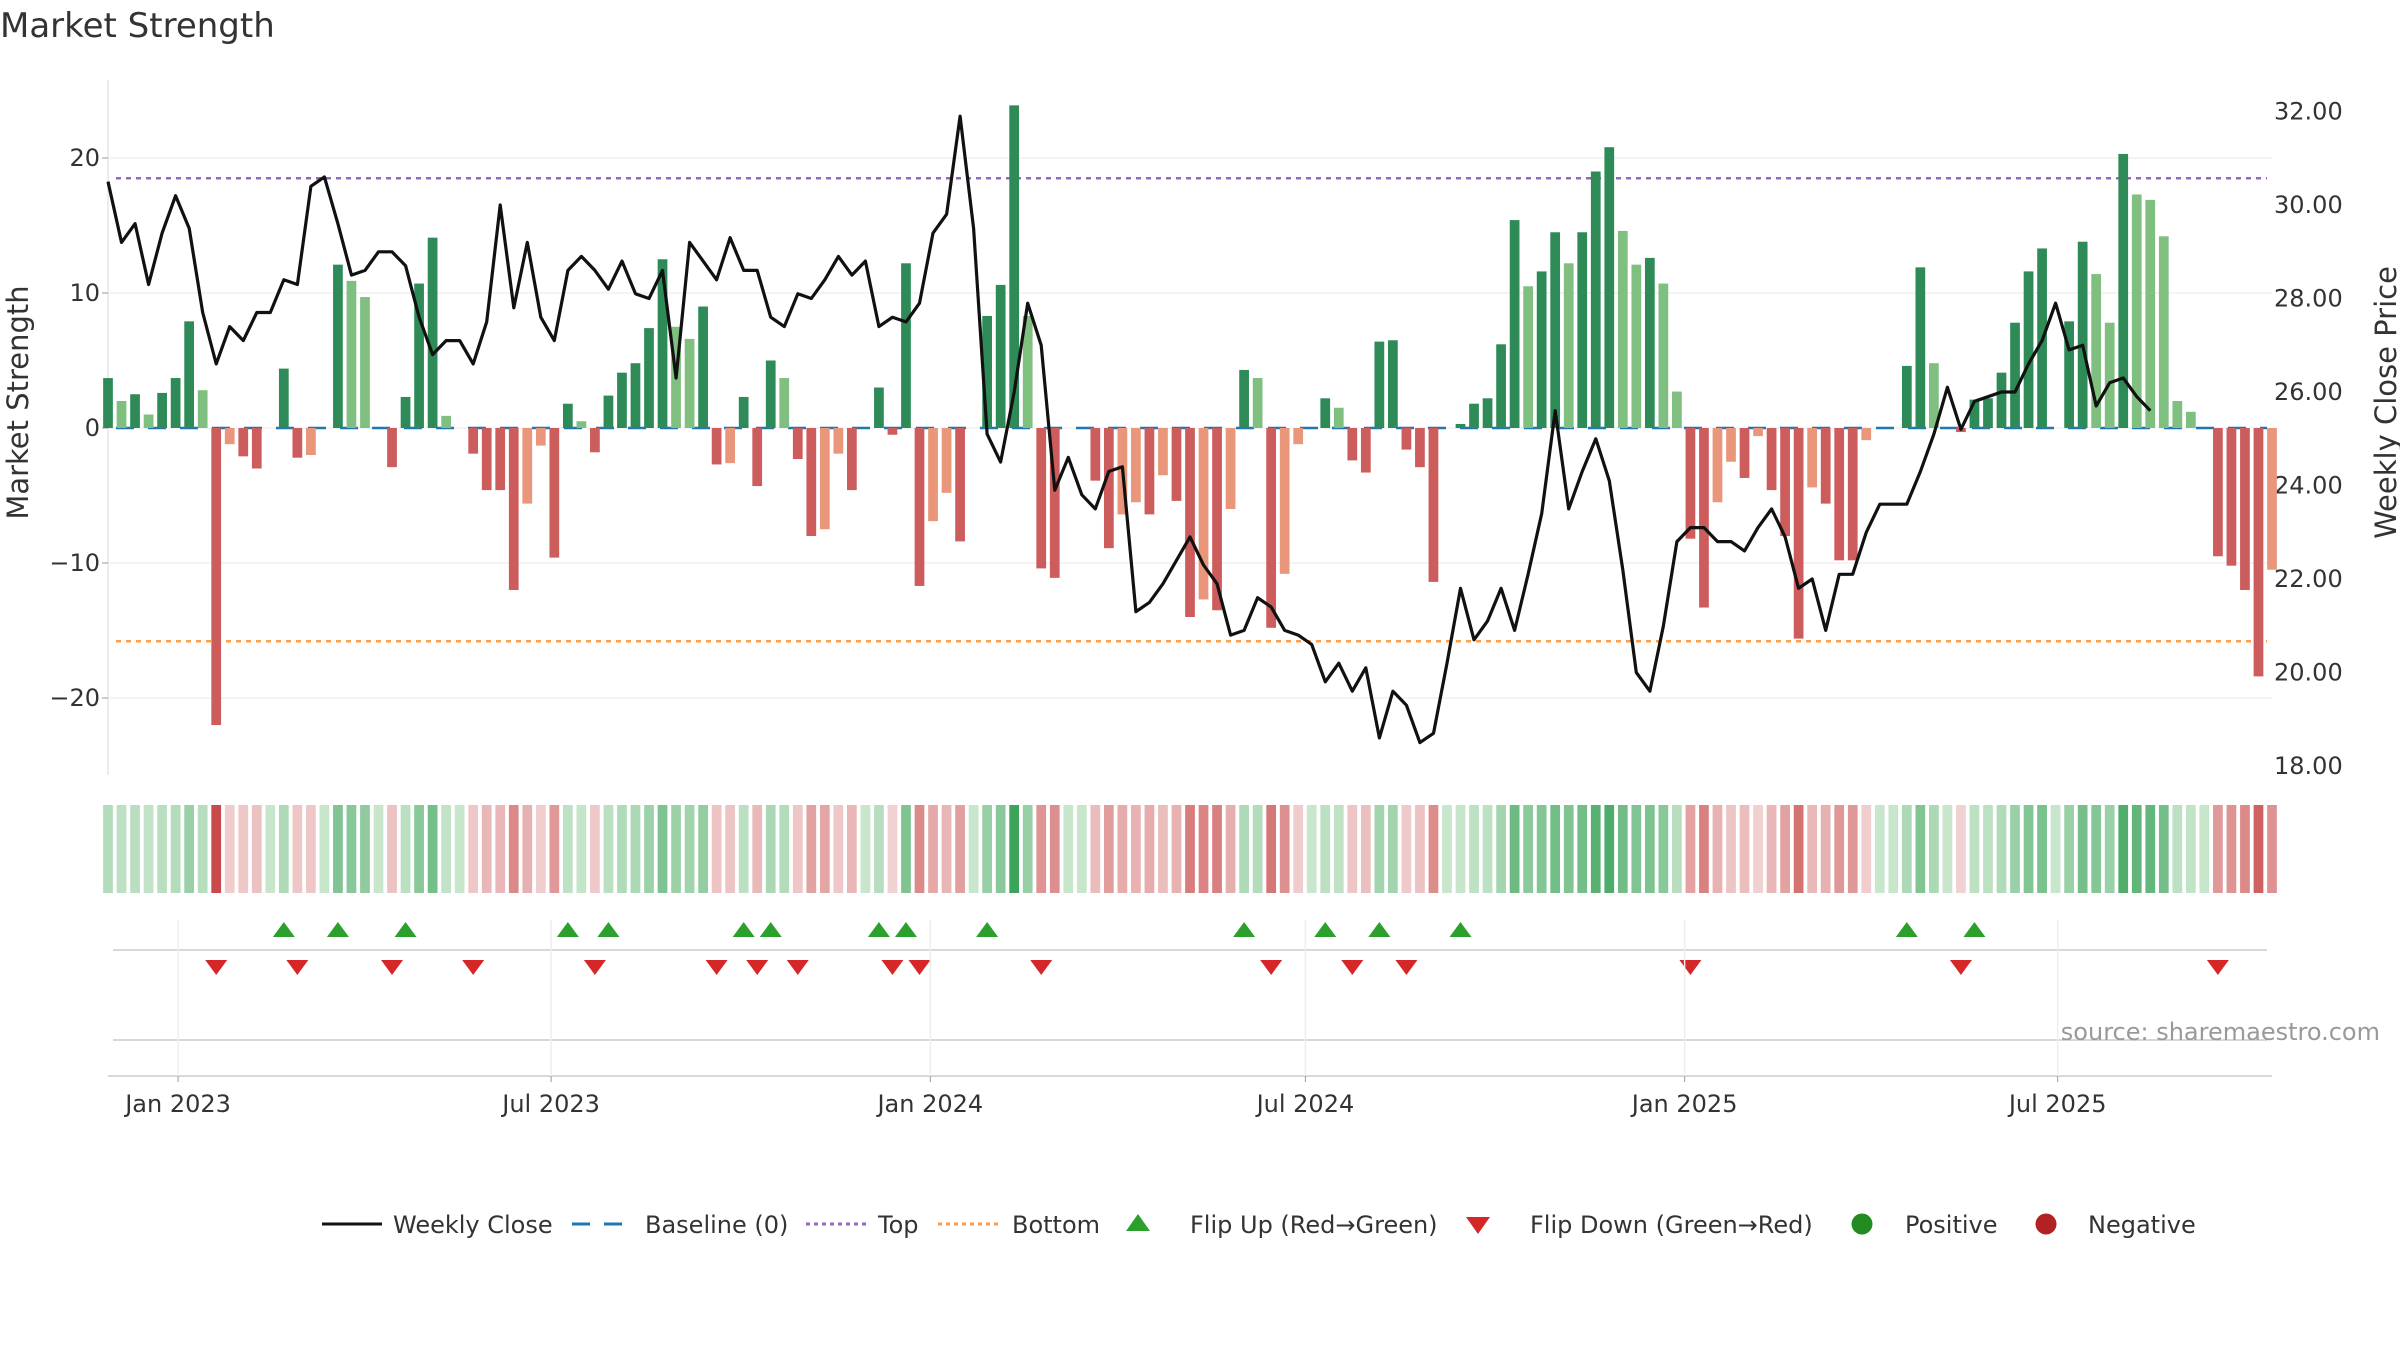 The image size is (2400, 1350). I want to click on strength-heat-strip, so click(1190, 849).